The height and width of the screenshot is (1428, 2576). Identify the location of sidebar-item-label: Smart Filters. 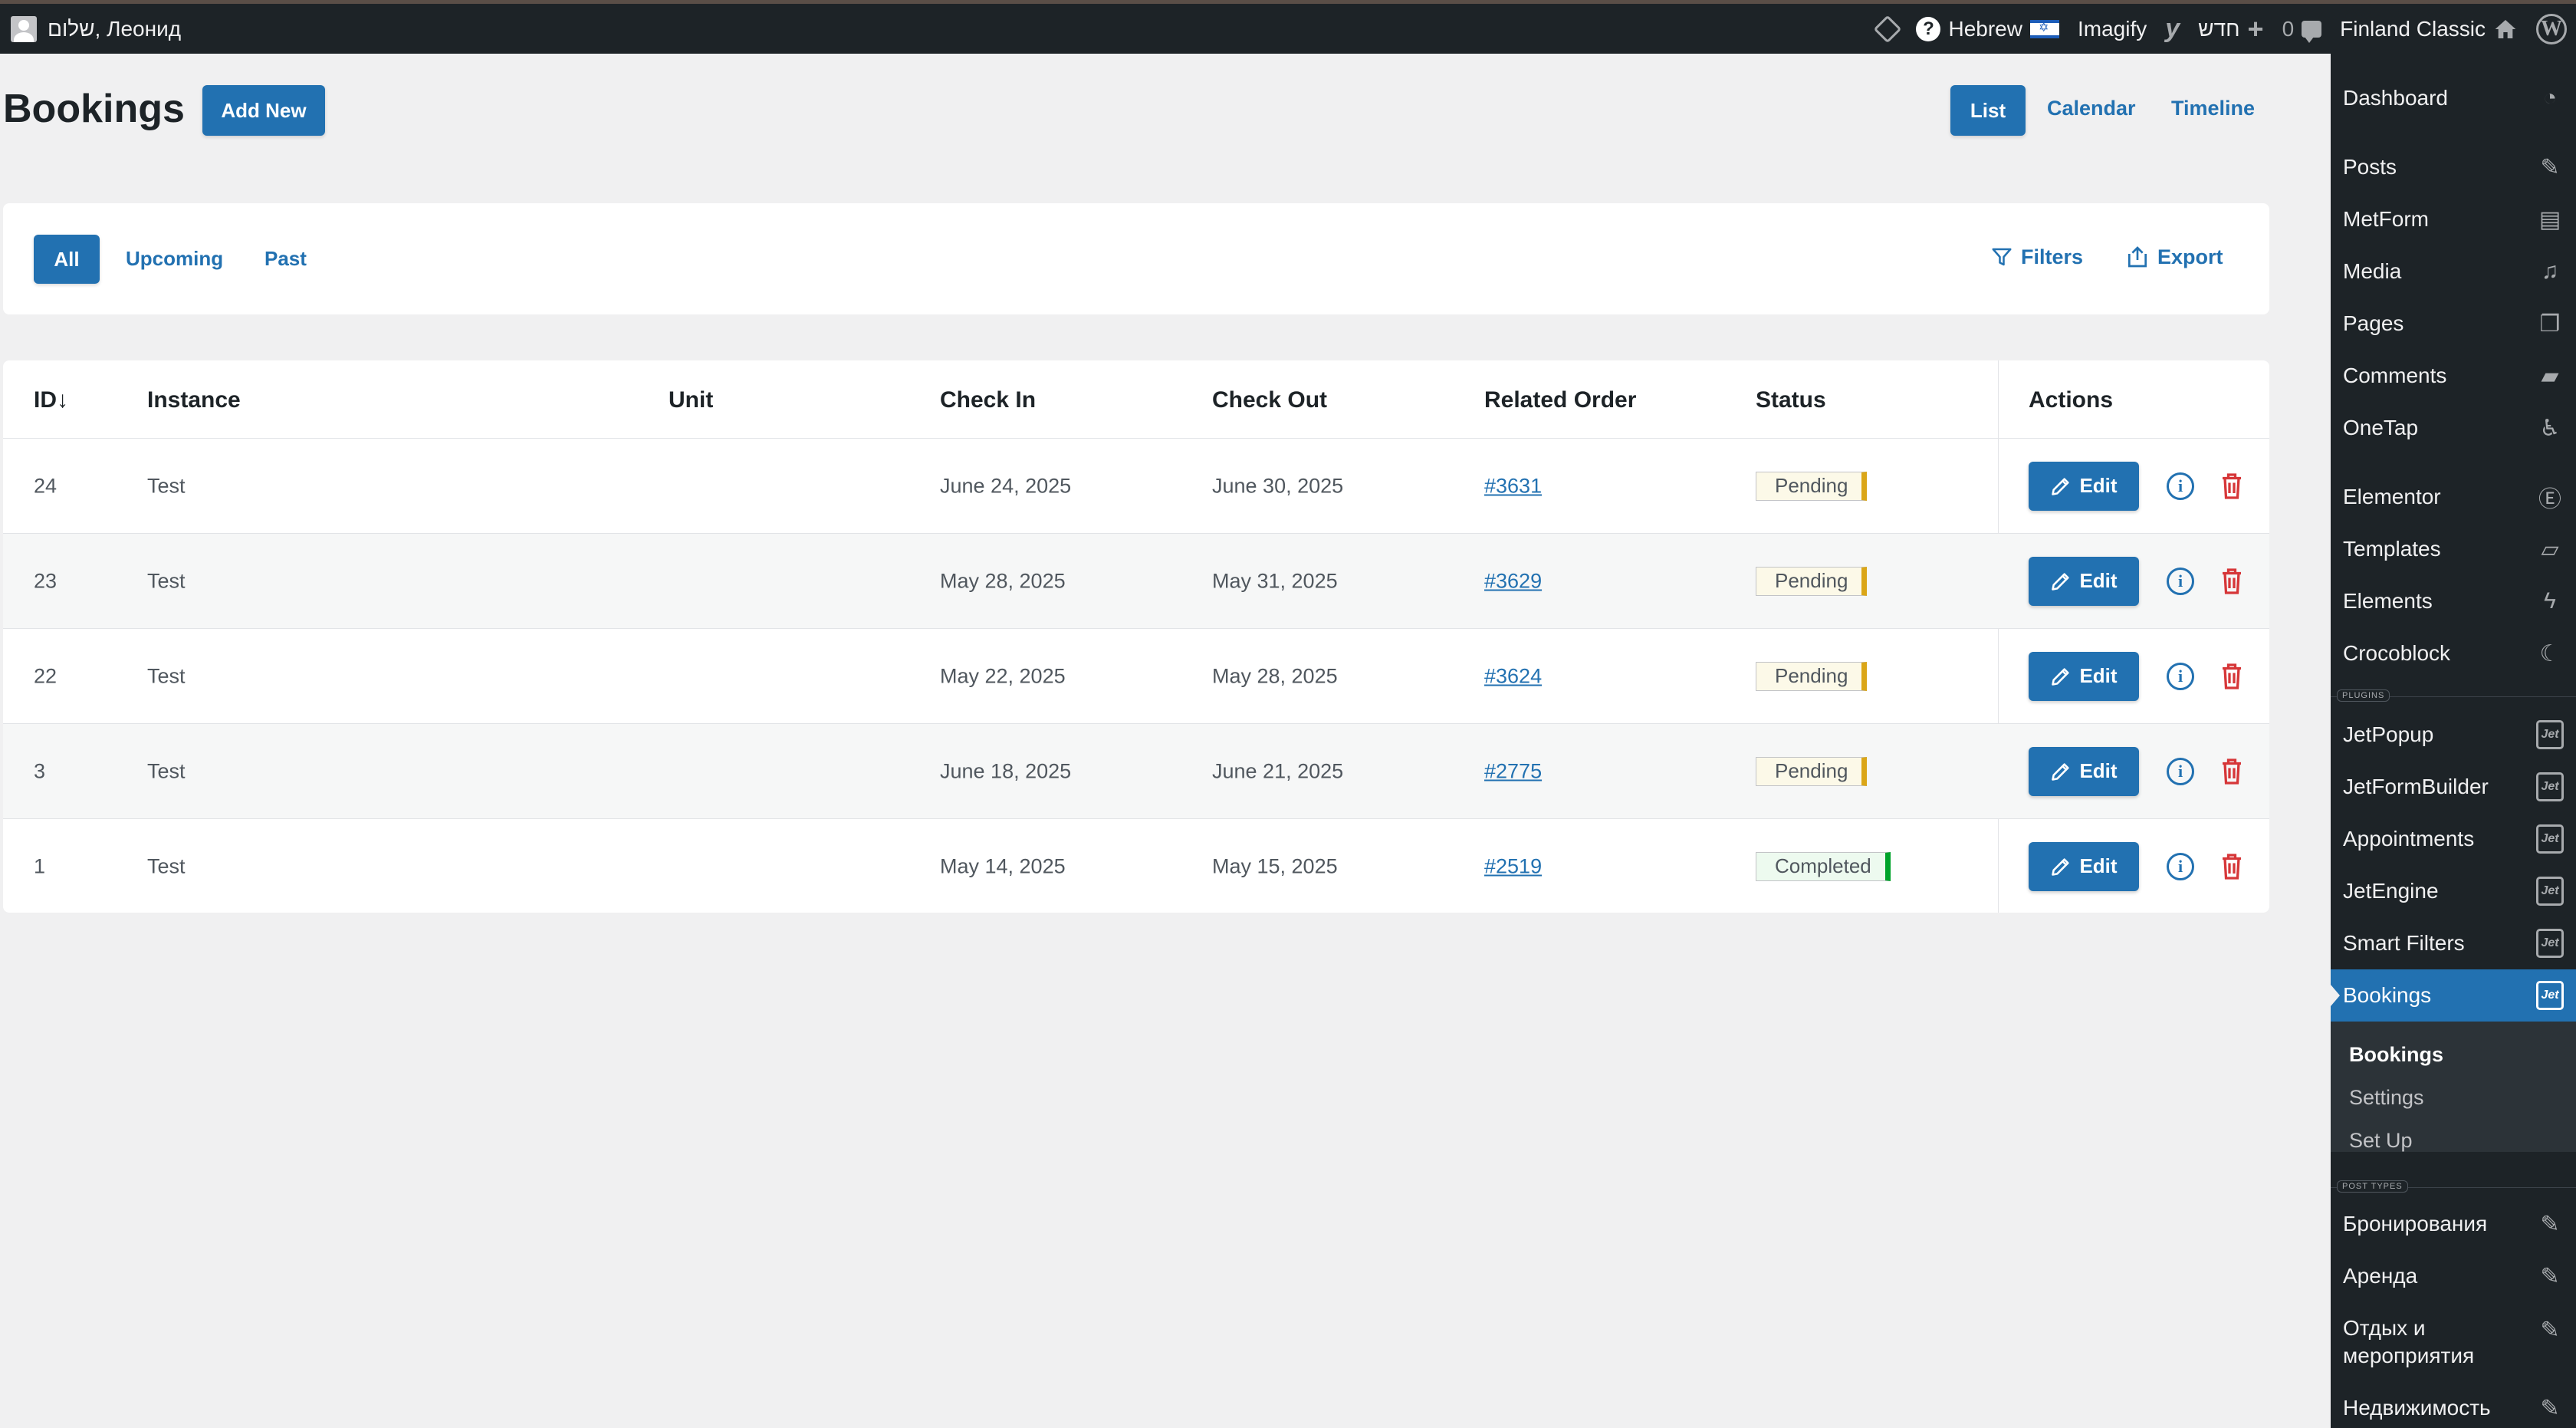
(2404, 943).